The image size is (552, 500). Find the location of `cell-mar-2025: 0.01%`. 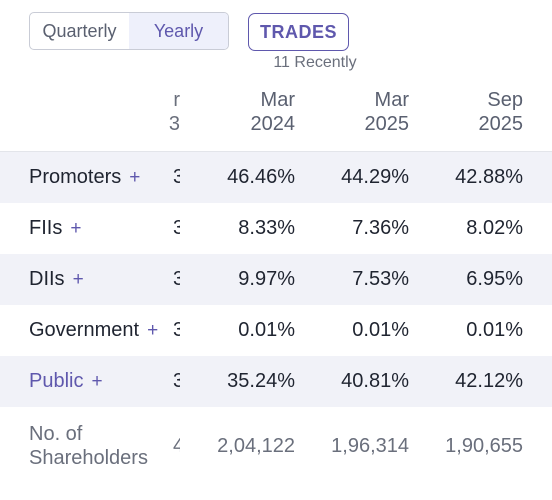

cell-mar-2025: 0.01% is located at coordinates (380, 330).